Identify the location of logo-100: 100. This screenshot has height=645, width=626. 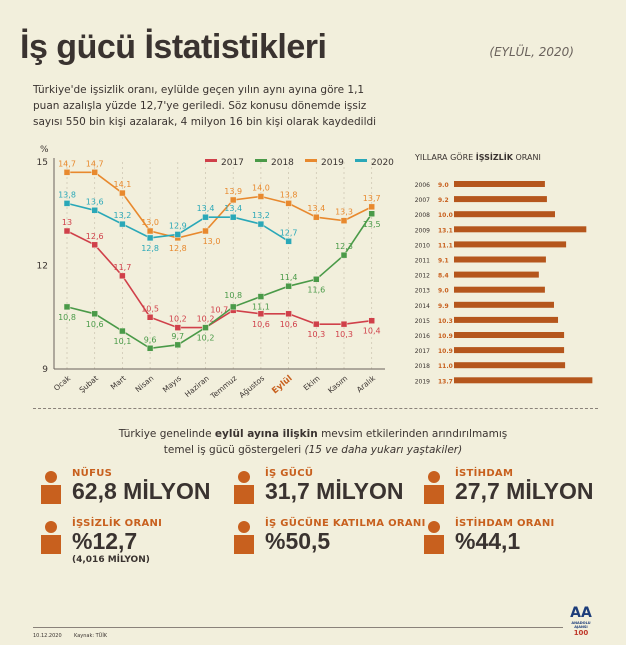
(581, 633).